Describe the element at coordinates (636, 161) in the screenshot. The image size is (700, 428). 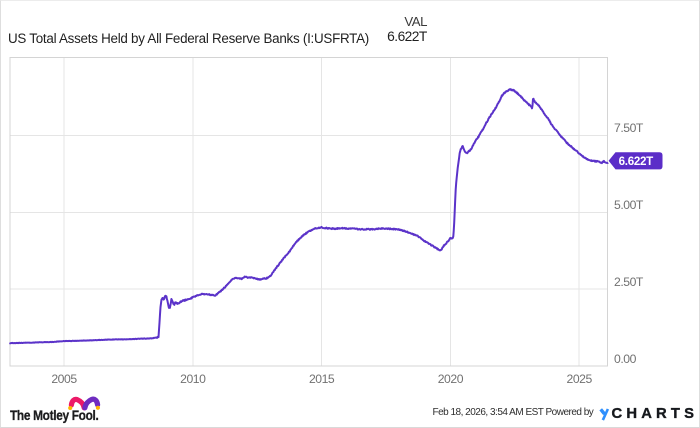
I see `svg-text: 6.622T` at that location.